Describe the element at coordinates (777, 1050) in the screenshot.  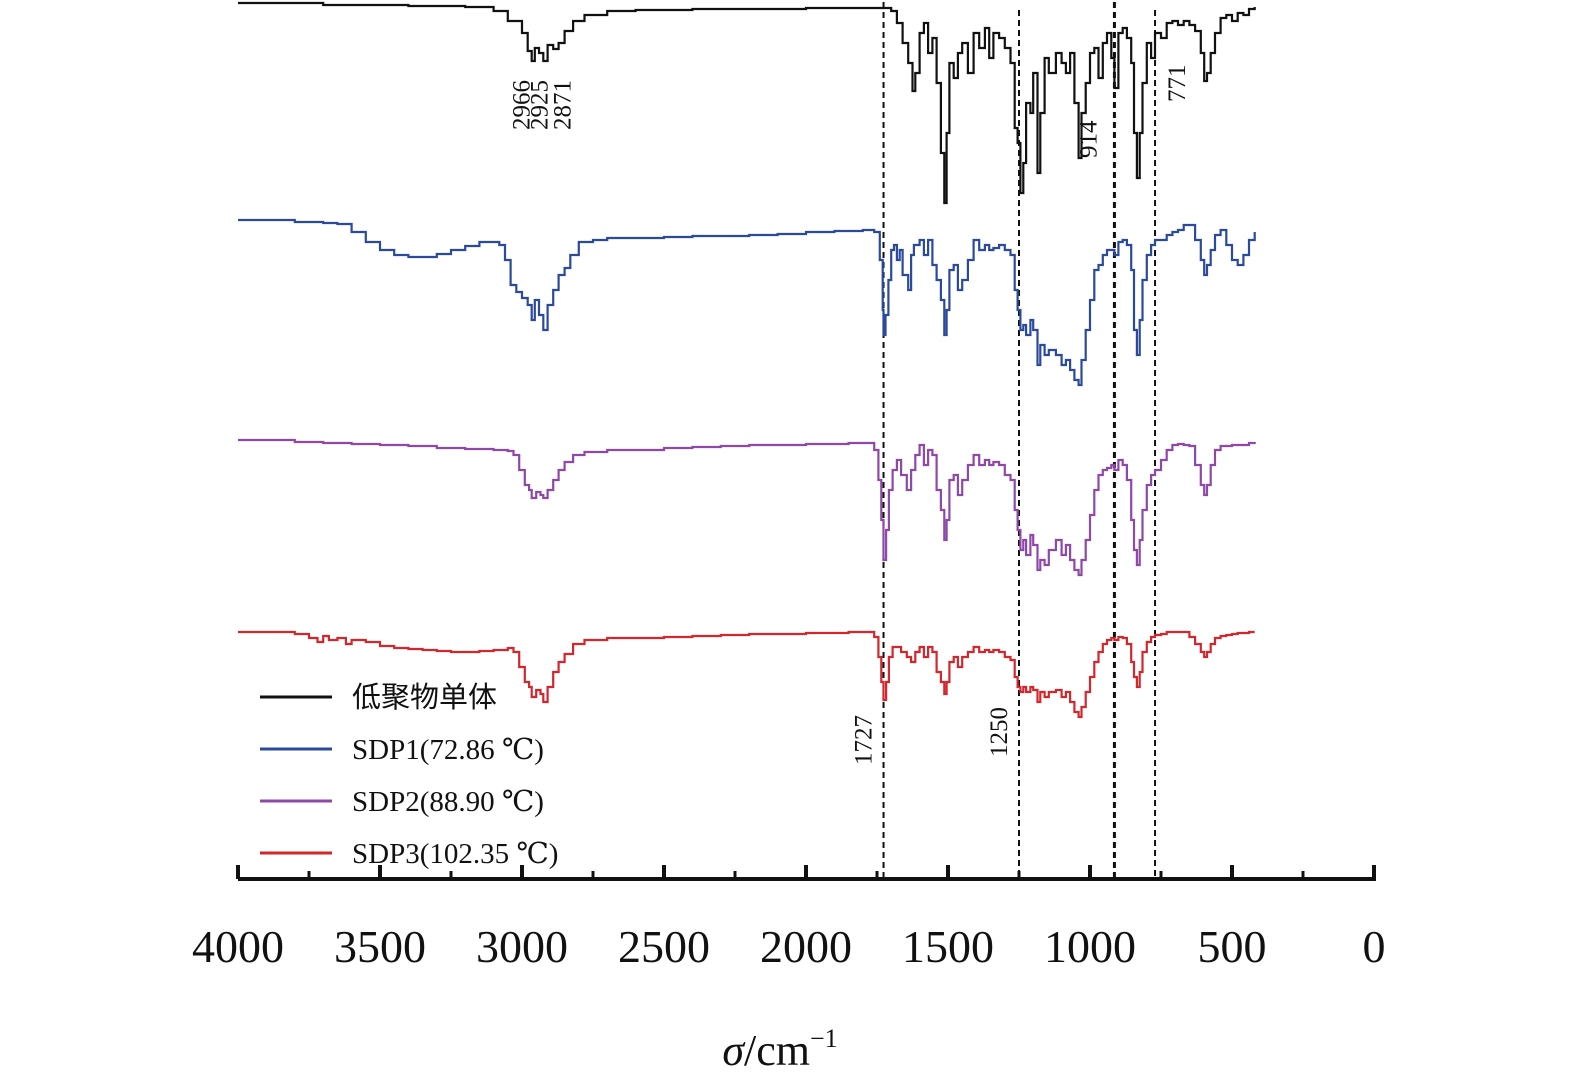
I see `x-axis-title-unit: /cm` at that location.